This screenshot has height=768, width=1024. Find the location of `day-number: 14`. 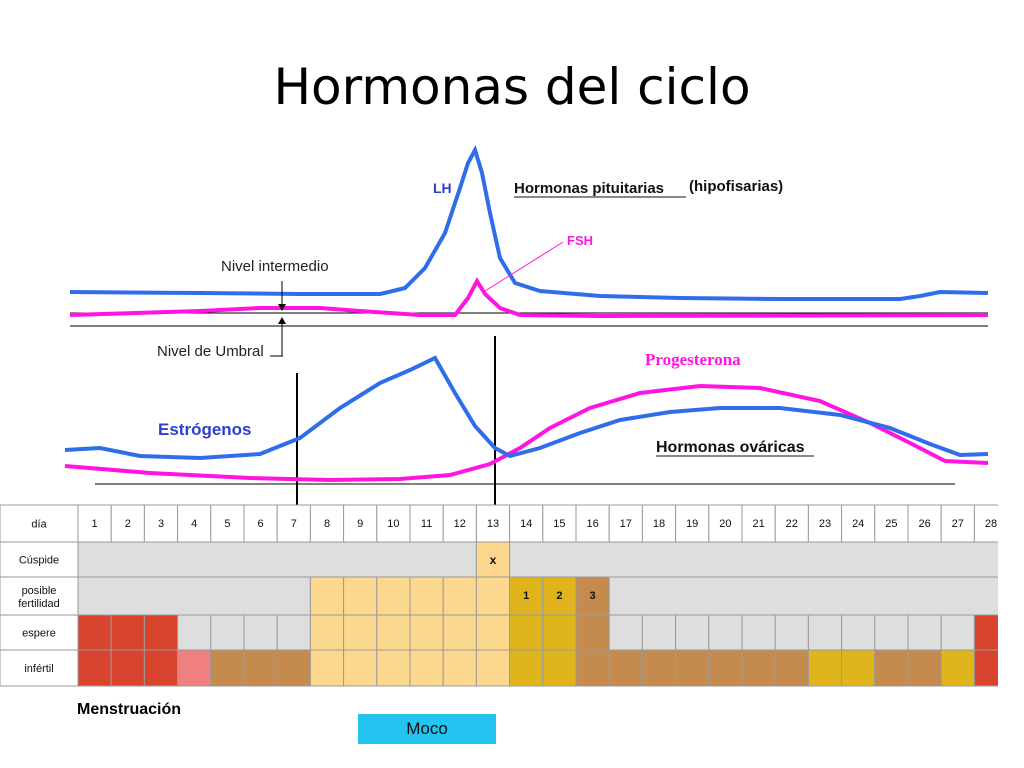

day-number: 14 is located at coordinates (526, 524).